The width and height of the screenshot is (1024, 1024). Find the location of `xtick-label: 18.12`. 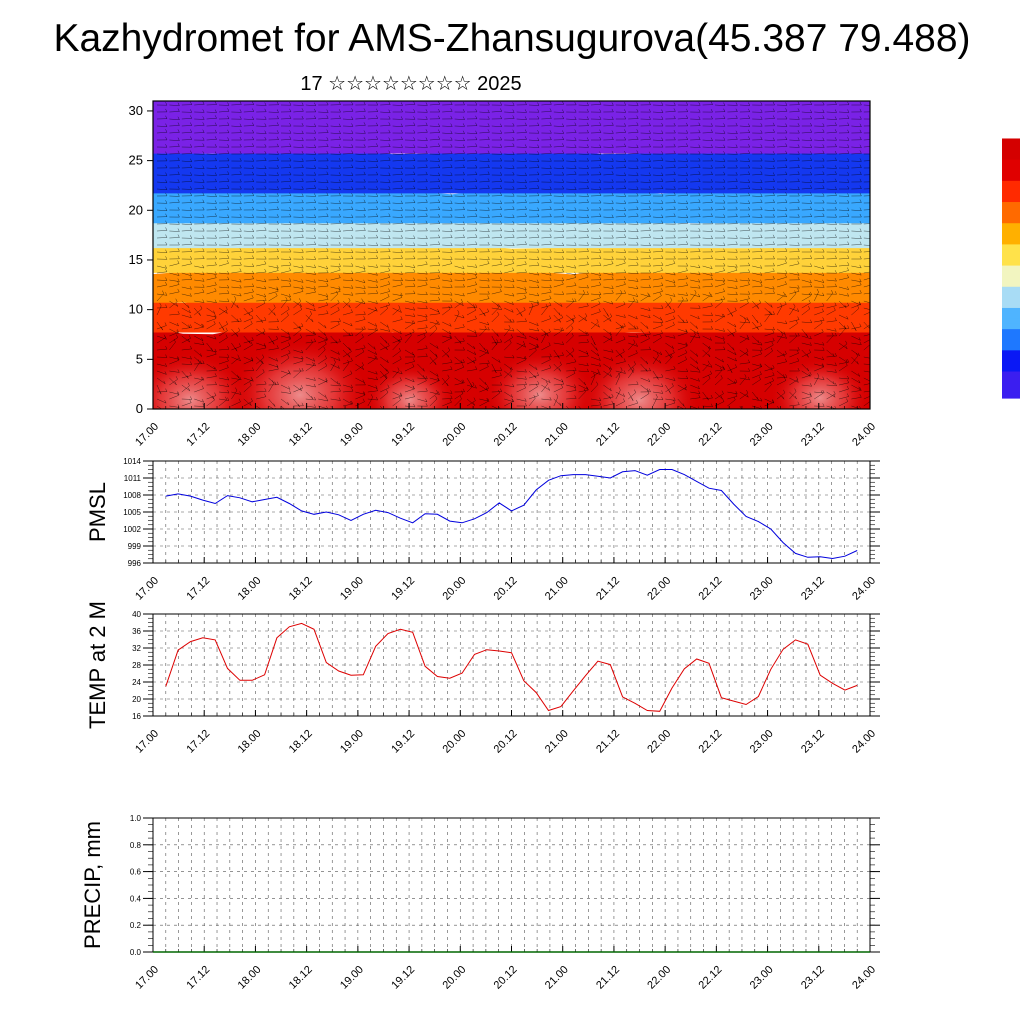

xtick-label: 18.12 is located at coordinates (301, 978).